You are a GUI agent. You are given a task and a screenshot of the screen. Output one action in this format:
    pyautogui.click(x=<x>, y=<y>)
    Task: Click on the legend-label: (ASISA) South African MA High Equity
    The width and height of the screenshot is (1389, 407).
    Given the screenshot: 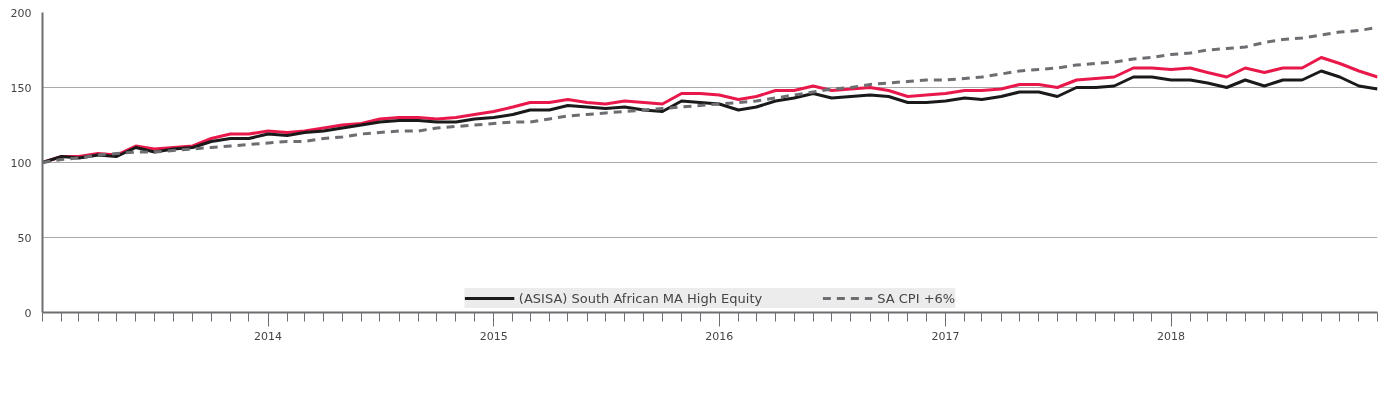 What is the action you would take?
    pyautogui.click(x=640, y=298)
    